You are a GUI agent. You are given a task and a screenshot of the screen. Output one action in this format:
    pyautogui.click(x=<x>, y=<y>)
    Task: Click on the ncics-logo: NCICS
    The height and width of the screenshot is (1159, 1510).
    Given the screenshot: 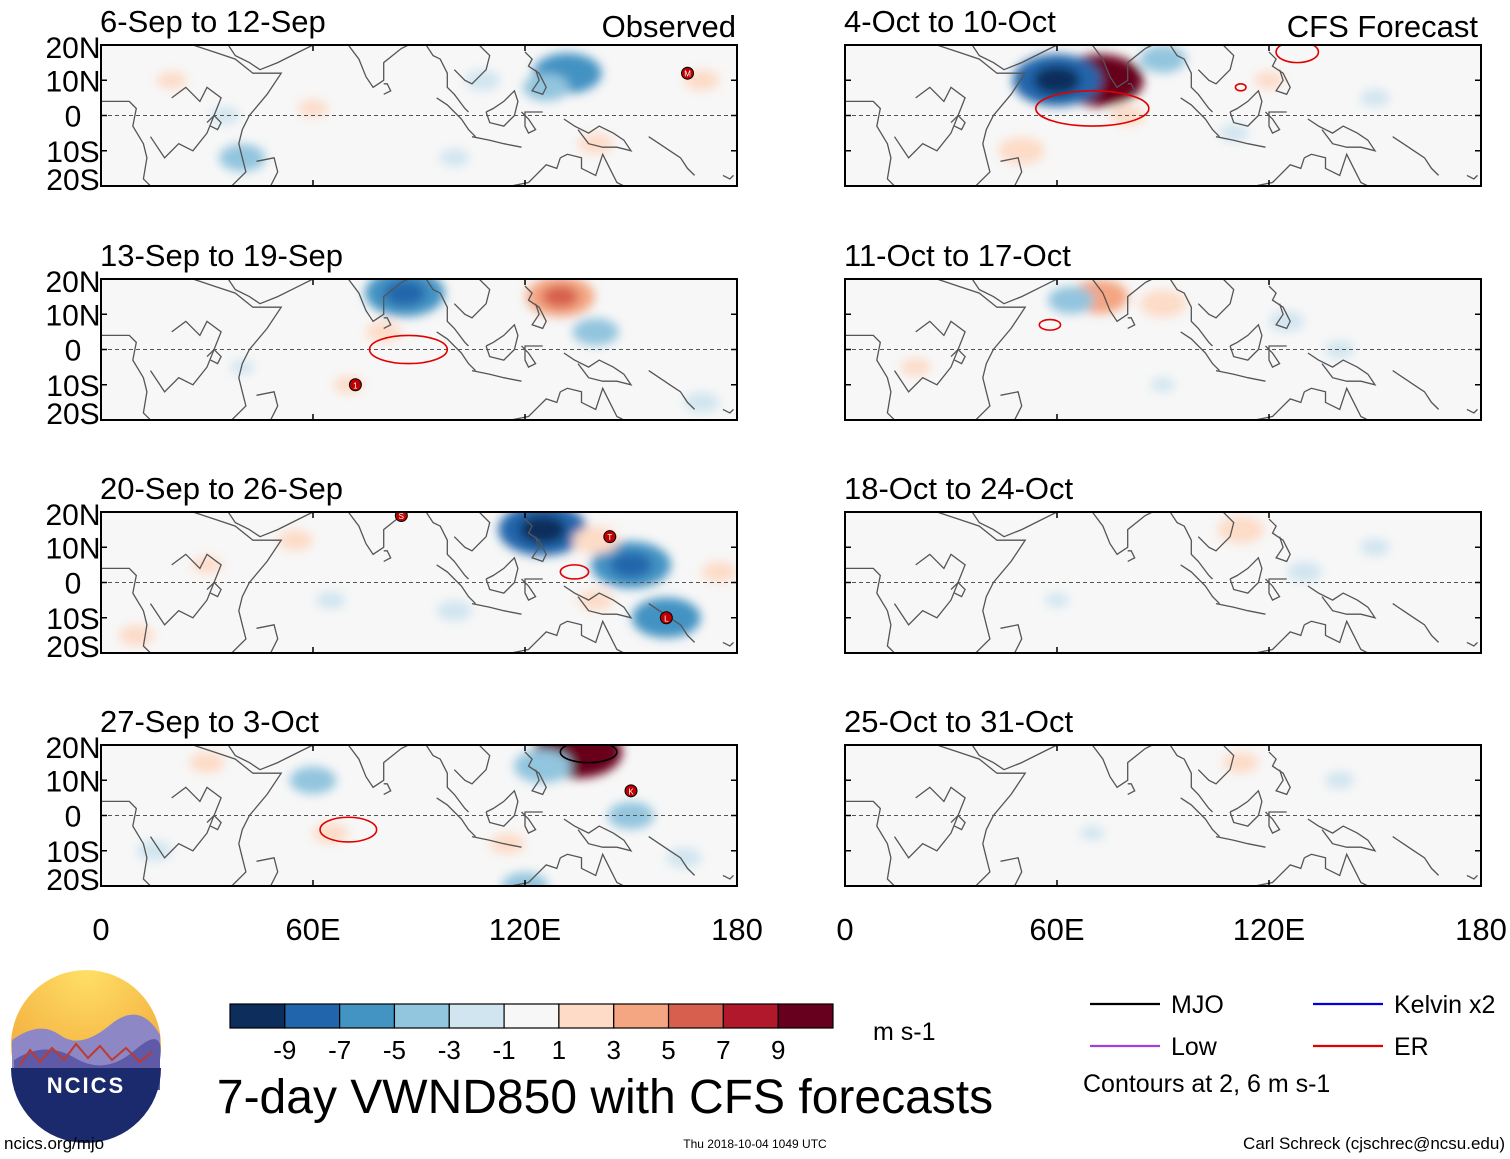 What is the action you would take?
    pyautogui.click(x=86, y=1056)
    